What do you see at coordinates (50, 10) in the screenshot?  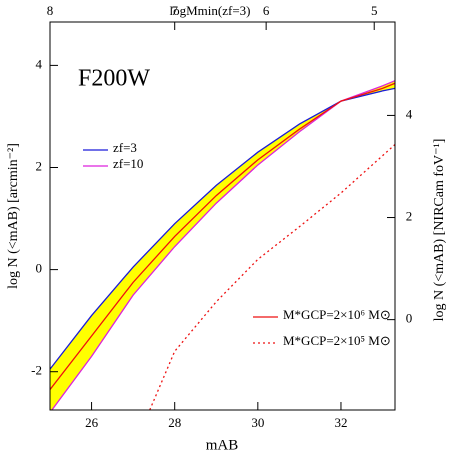 I see `x2-tick-label: 8` at bounding box center [50, 10].